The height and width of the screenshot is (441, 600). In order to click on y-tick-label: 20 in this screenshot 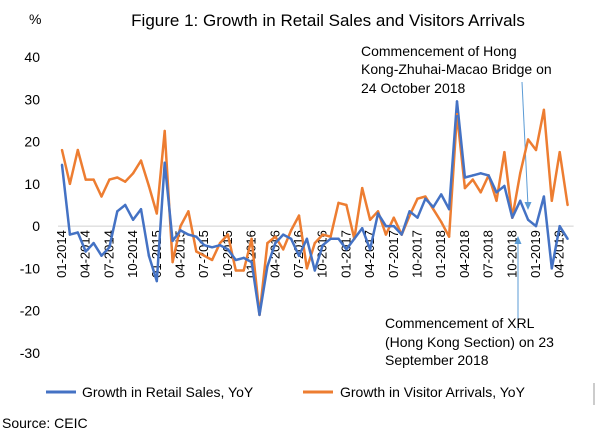, I will do `click(32, 142)`.